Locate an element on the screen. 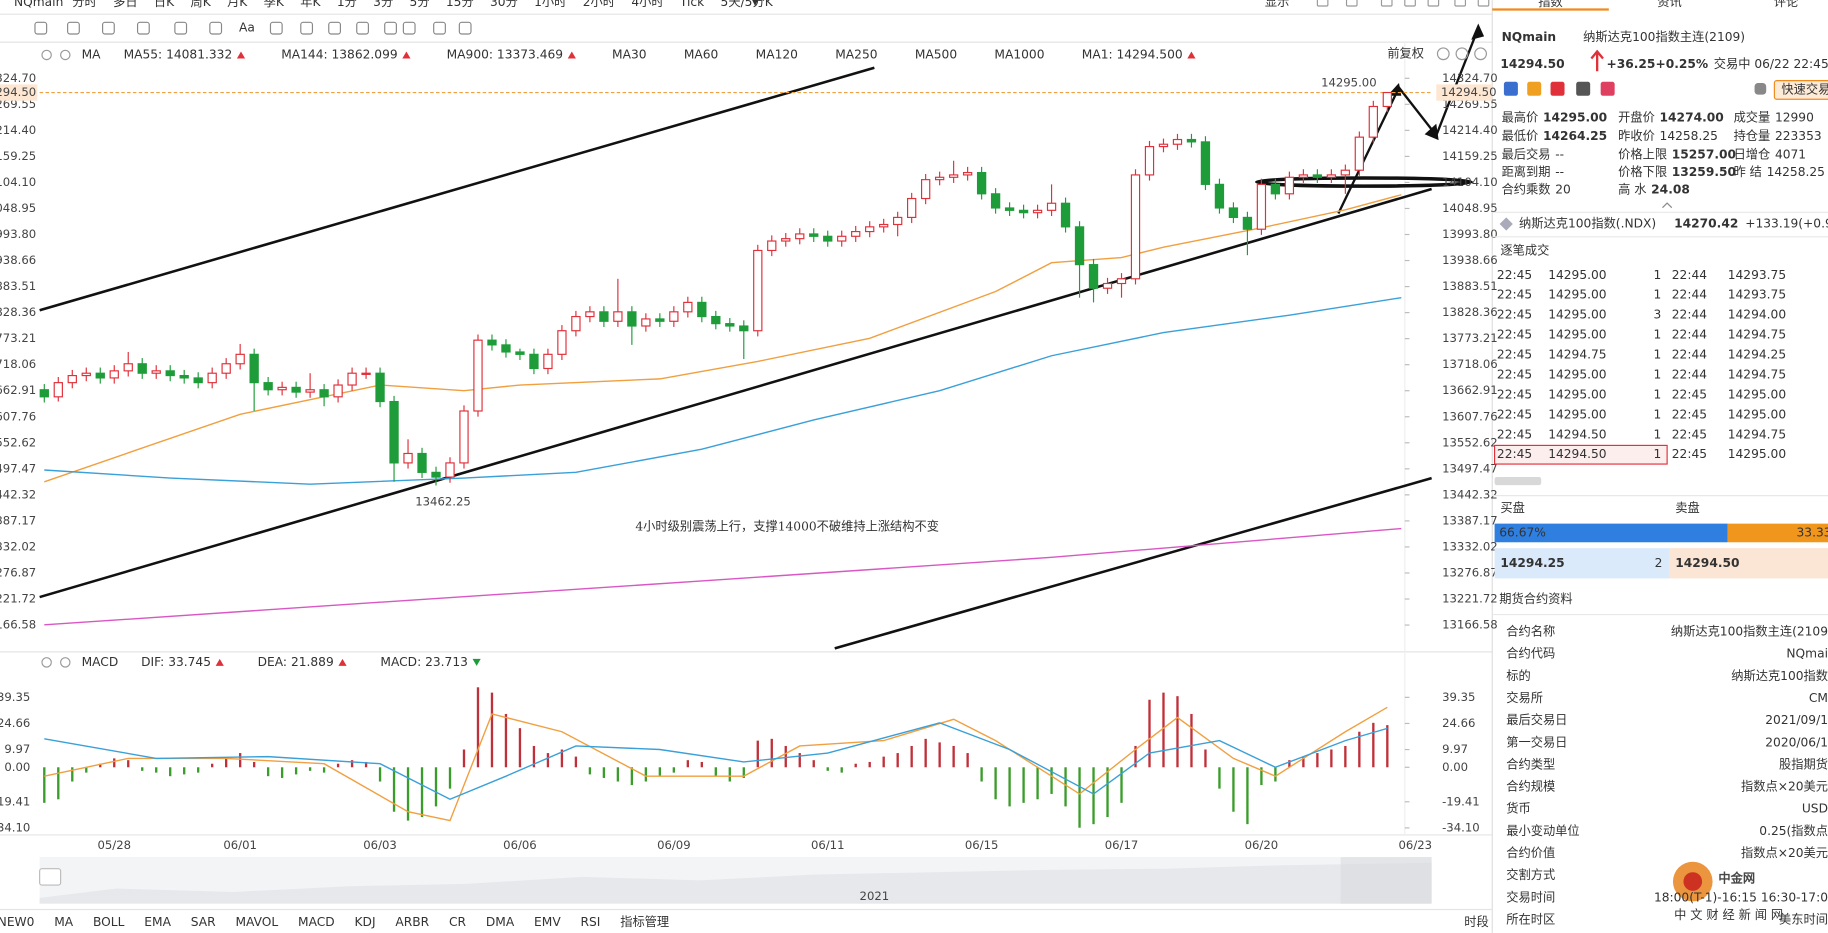  period-tab: 分时 is located at coordinates (84, 4).